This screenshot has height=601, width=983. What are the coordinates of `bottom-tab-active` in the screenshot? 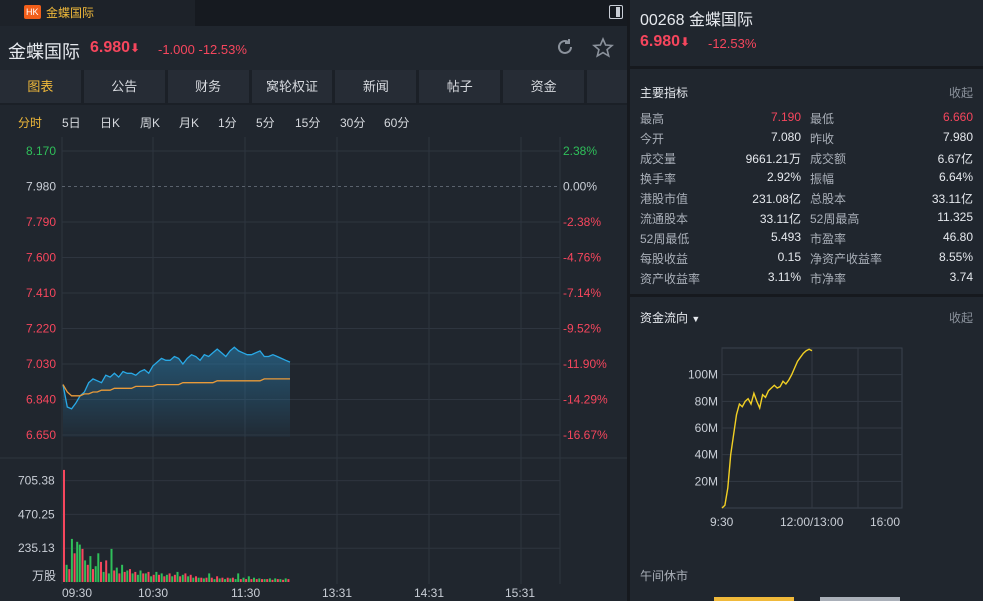 It's located at (754, 599).